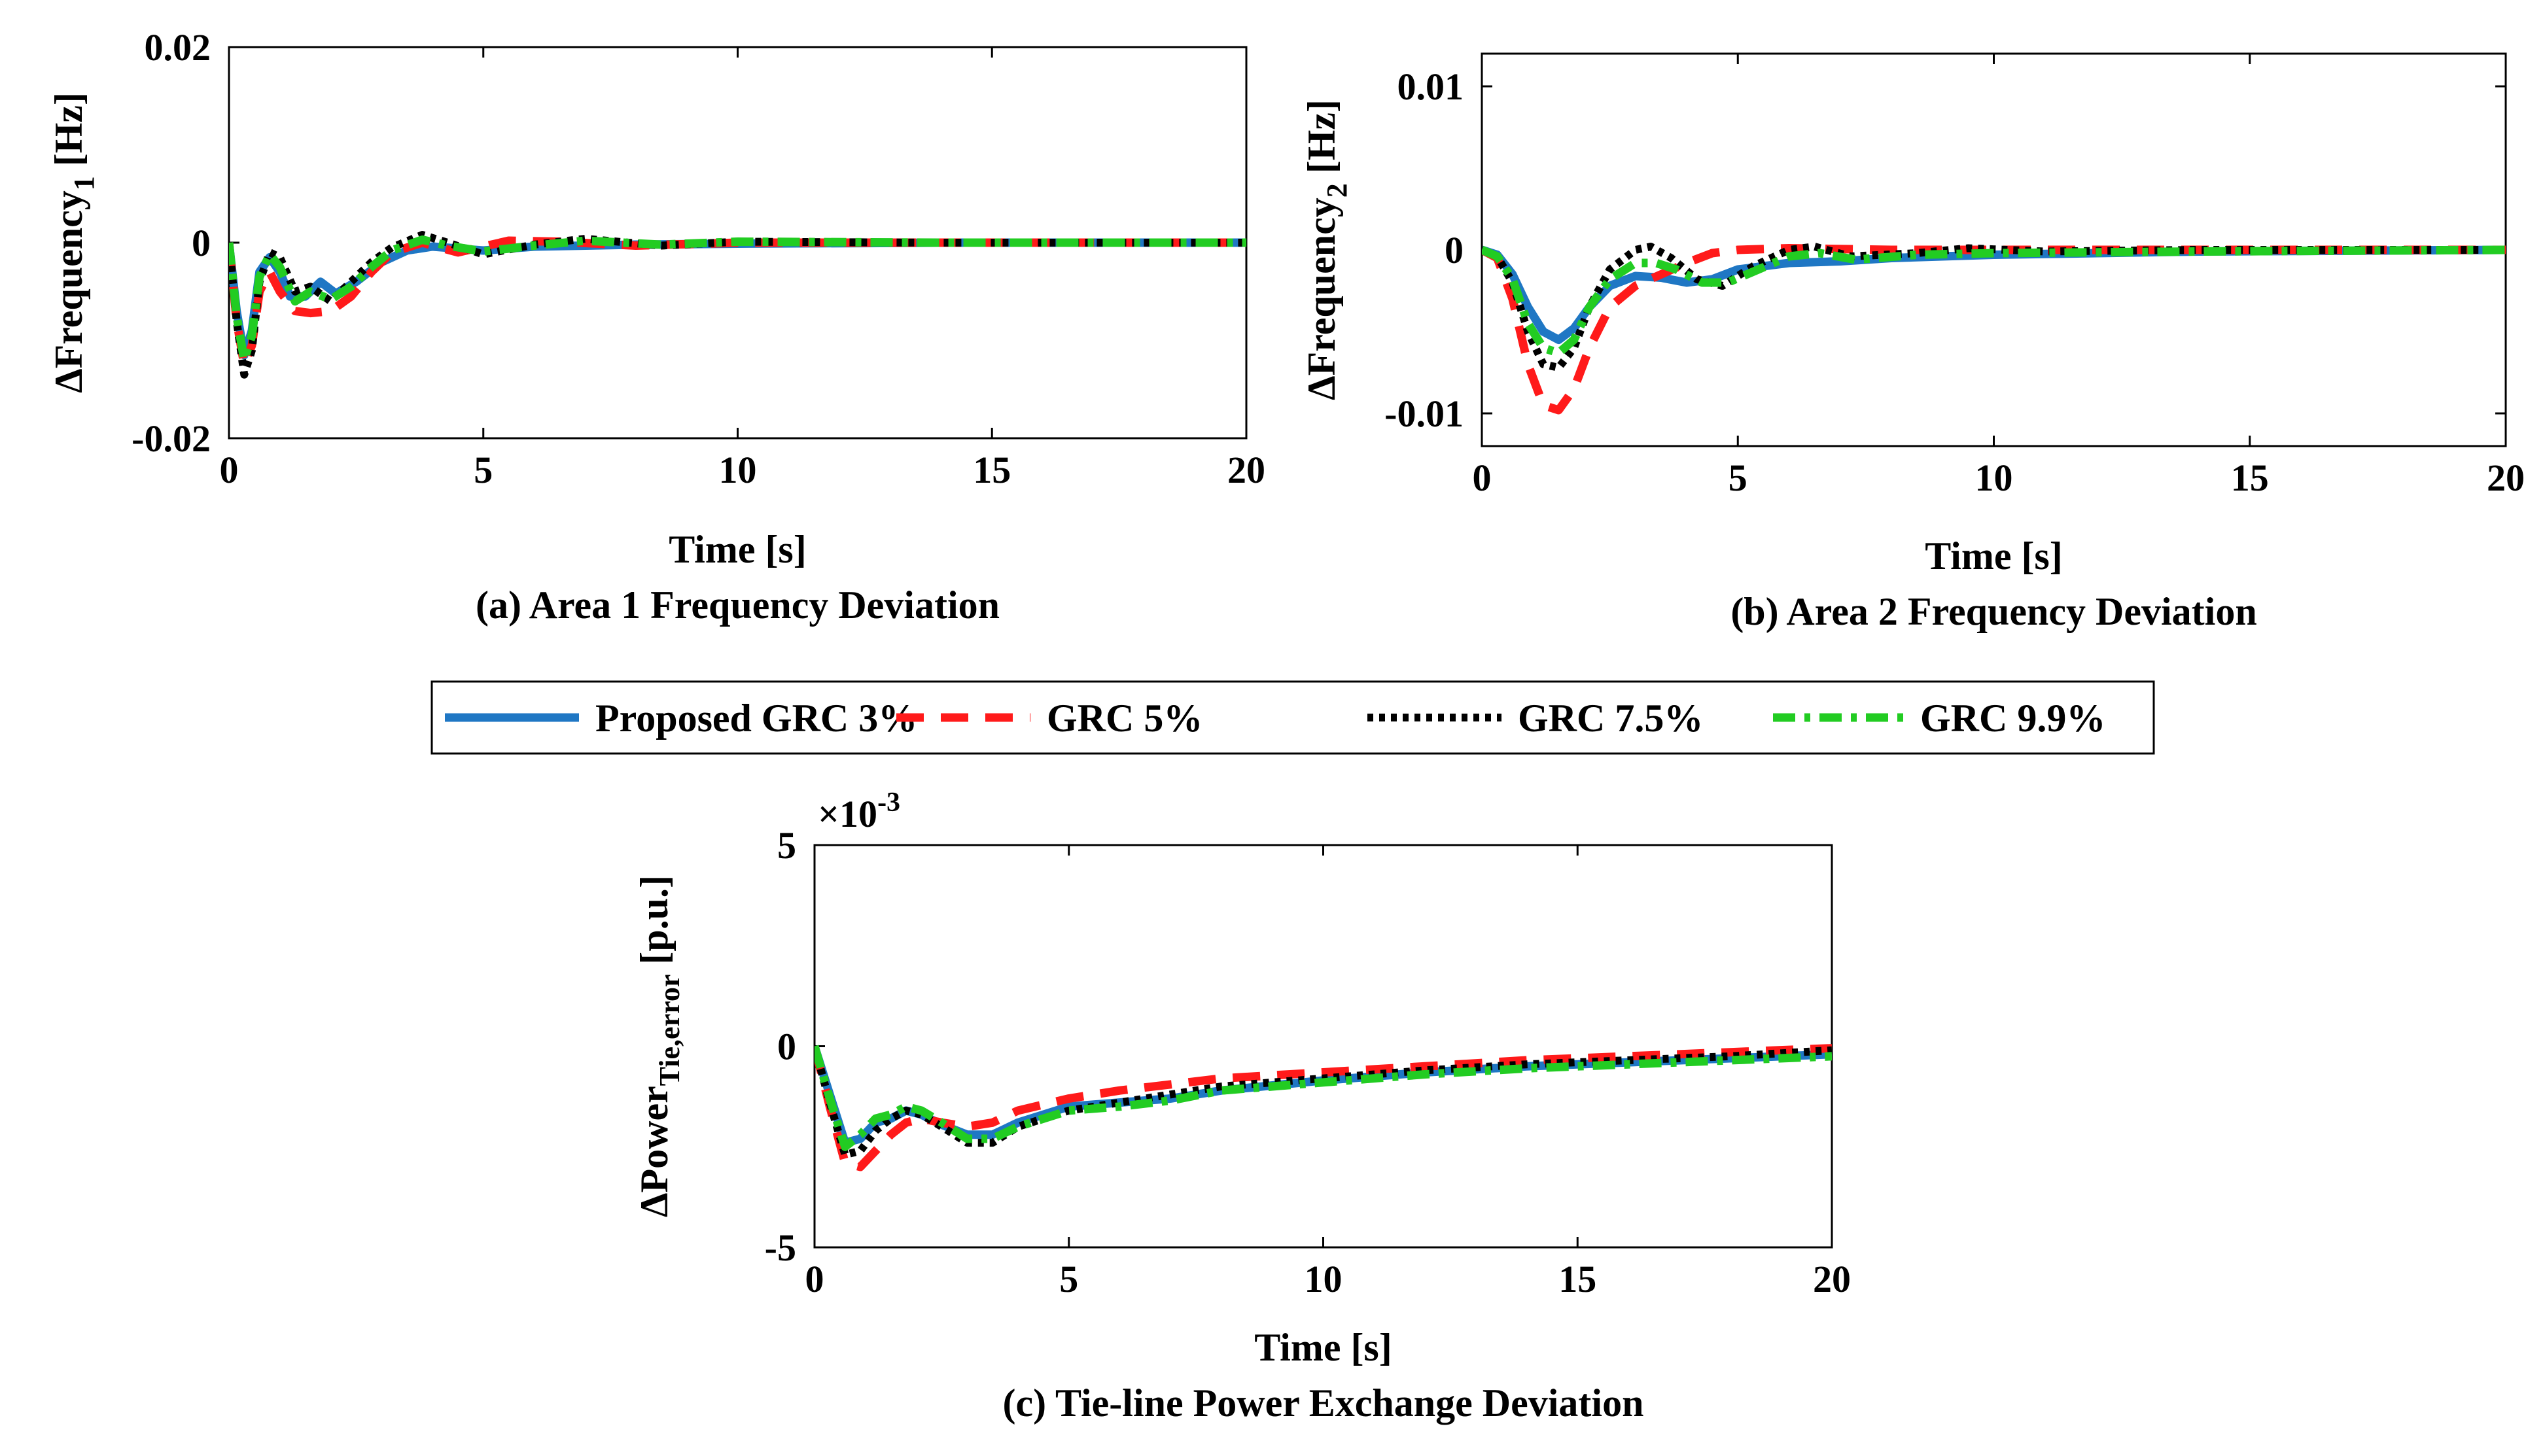 The height and width of the screenshot is (1456, 2545). What do you see at coordinates (786, 845) in the screenshot?
I see `y-tick-label: 5` at bounding box center [786, 845].